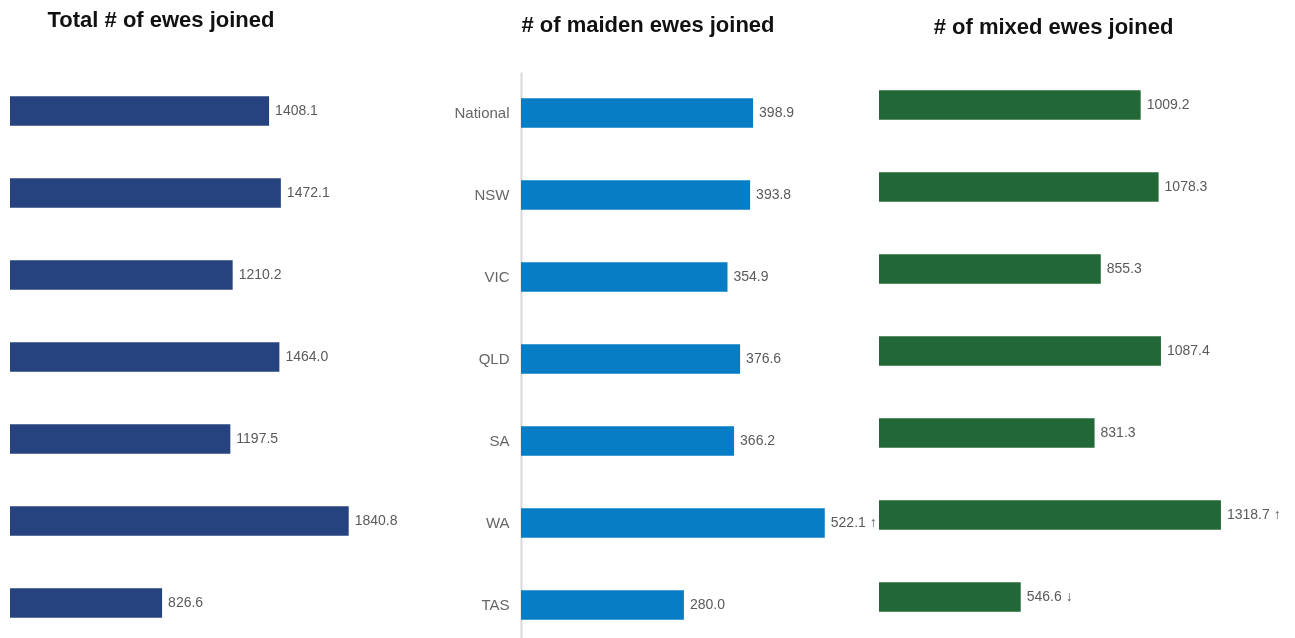 The width and height of the screenshot is (1295, 638). Describe the element at coordinates (376, 520) in the screenshot. I see `data-label: 1840.8` at that location.